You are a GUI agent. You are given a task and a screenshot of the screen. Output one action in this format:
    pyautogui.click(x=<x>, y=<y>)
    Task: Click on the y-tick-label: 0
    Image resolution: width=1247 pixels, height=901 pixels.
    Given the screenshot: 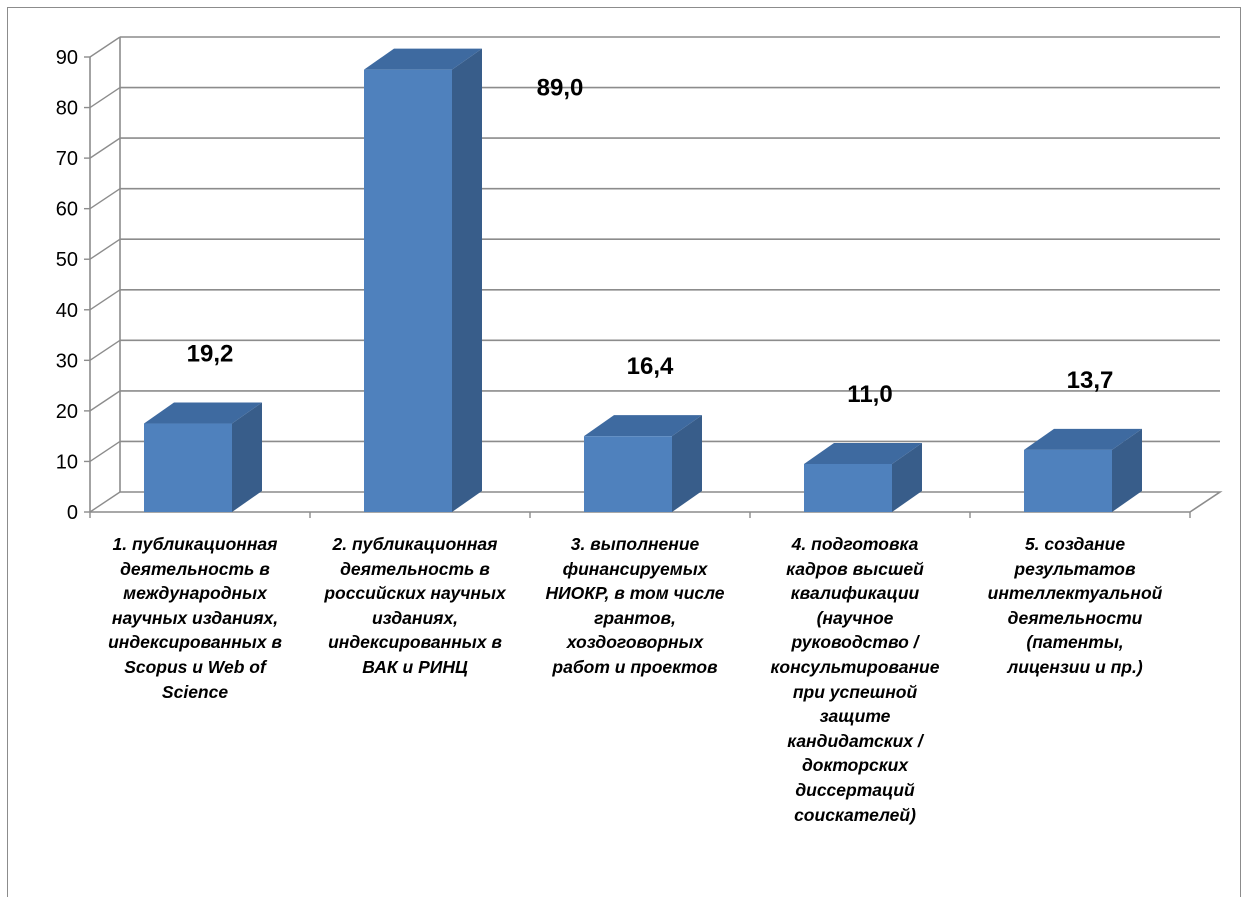 What is the action you would take?
    pyautogui.click(x=72, y=513)
    